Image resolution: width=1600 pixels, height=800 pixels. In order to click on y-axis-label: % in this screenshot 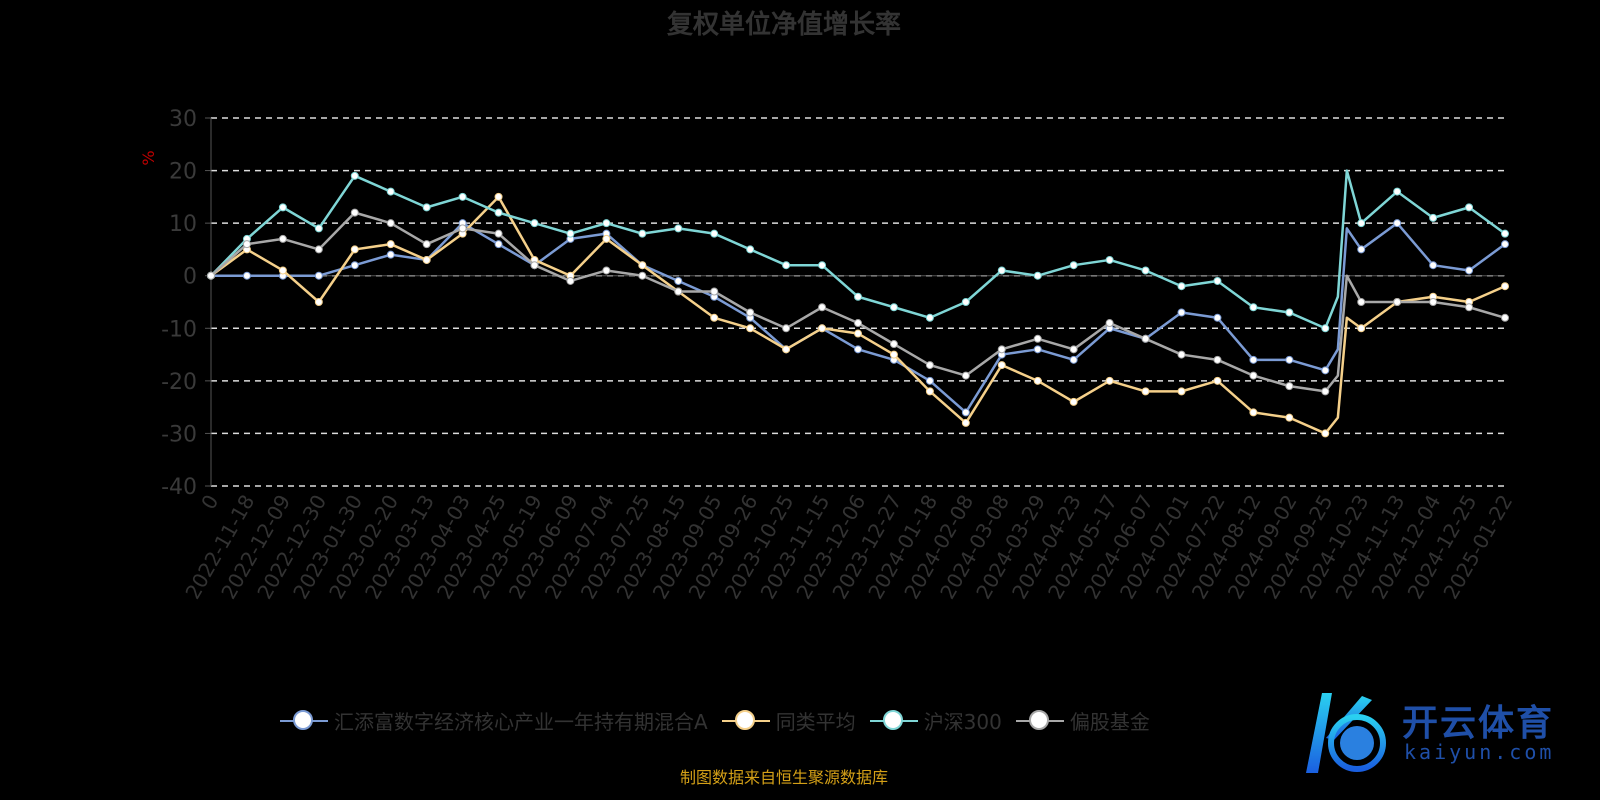, I will do `click(148, 157)`.